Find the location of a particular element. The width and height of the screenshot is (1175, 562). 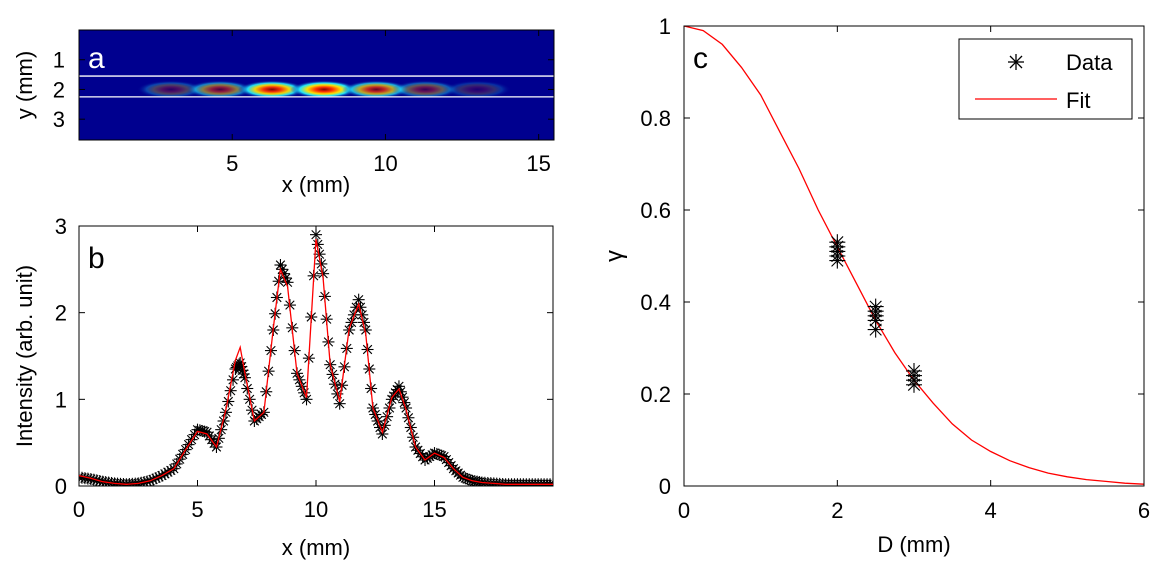

y-tick-label: 0.8 is located at coordinates (655, 118).